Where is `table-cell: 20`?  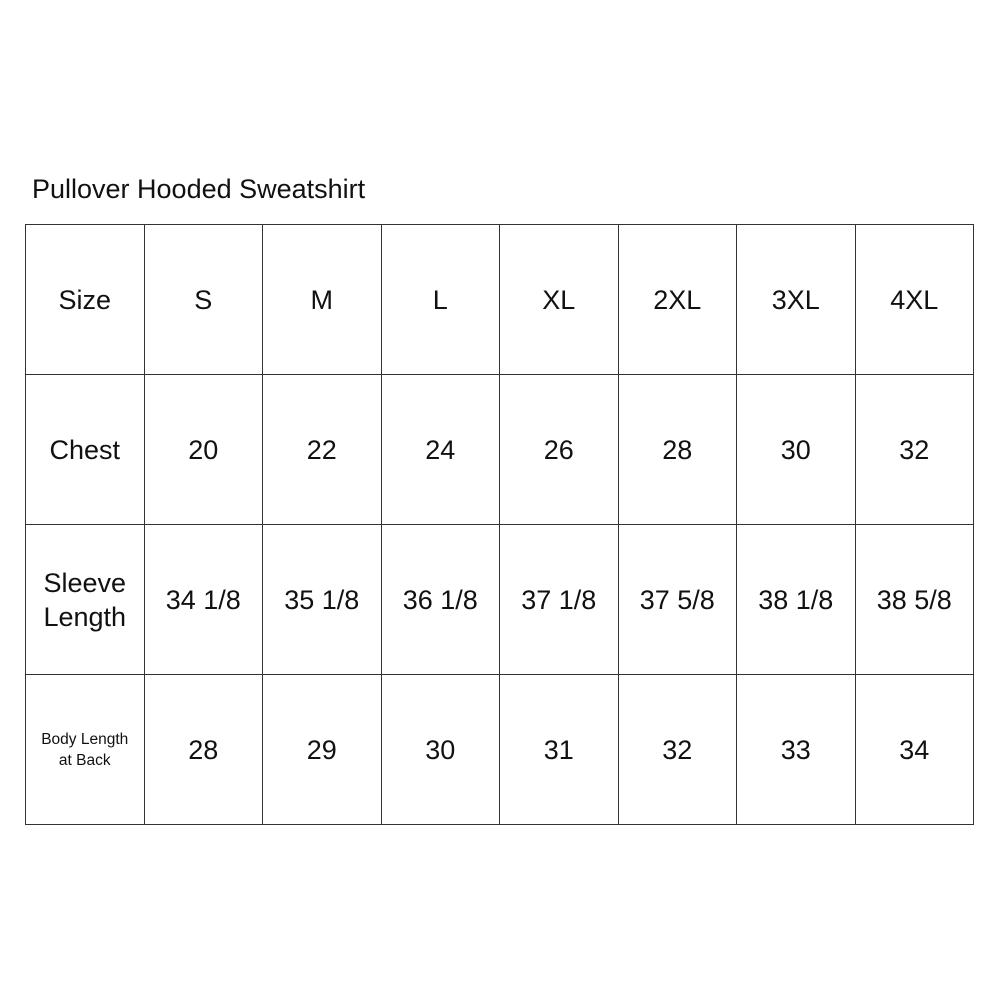
table-cell: 20 is located at coordinates (203, 449).